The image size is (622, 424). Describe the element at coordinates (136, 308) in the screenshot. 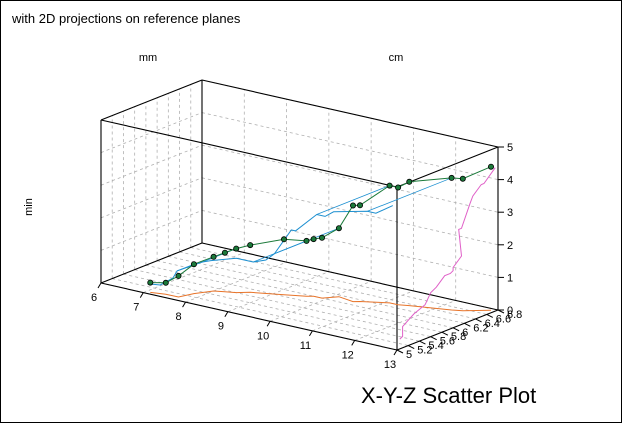

I see `x-tick-label: 7` at that location.